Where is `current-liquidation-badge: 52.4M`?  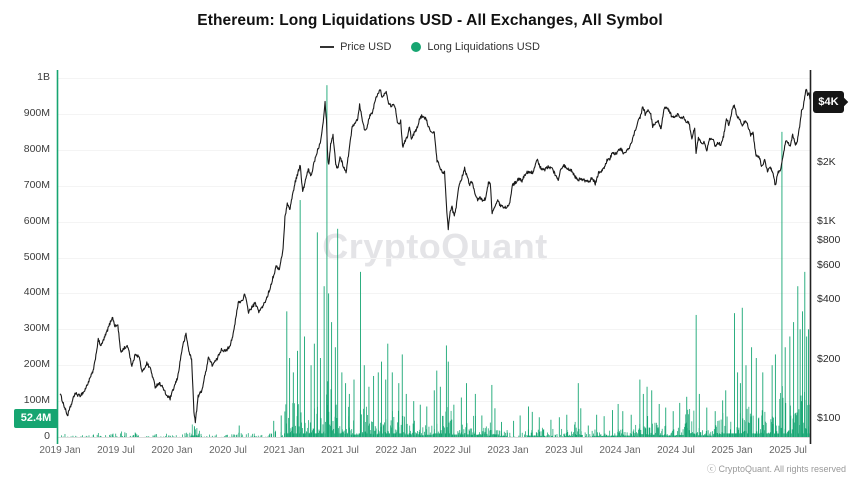
current-liquidation-badge: 52.4M is located at coordinates (36, 418).